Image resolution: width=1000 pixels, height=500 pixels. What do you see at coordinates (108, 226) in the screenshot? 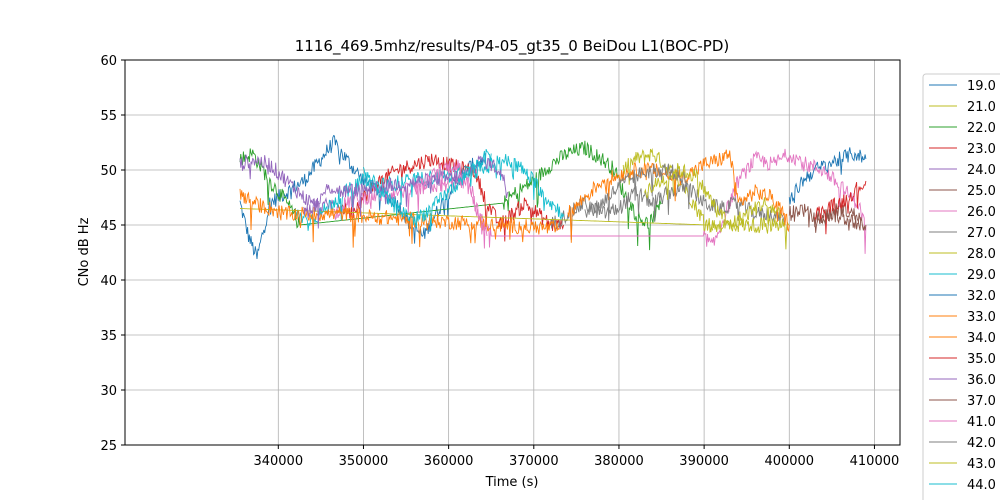
I see `y-tick-label: 45` at bounding box center [108, 226].